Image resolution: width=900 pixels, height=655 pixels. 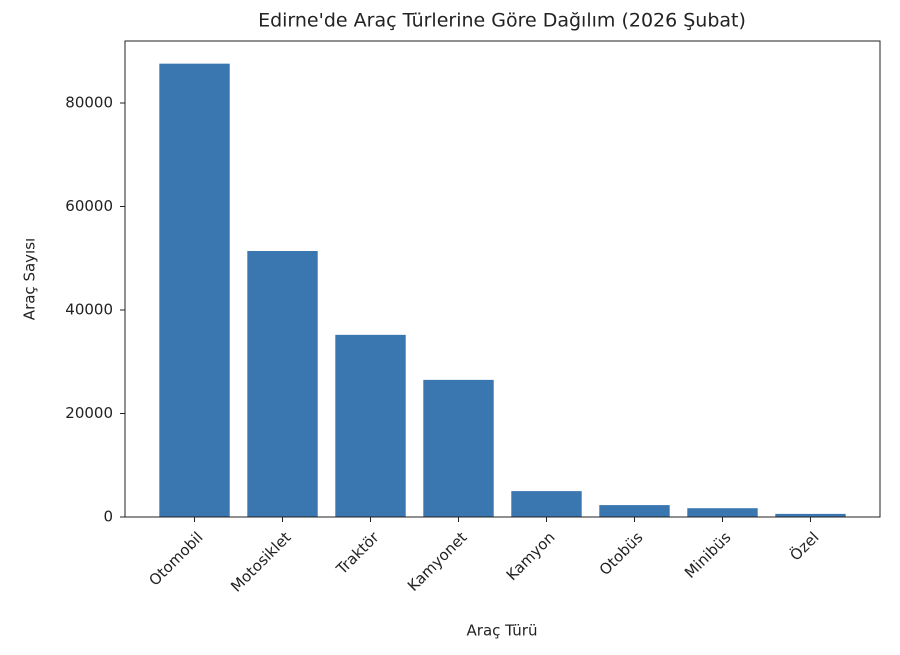 What do you see at coordinates (621, 553) in the screenshot?
I see `x-tick-label: Otobüs` at bounding box center [621, 553].